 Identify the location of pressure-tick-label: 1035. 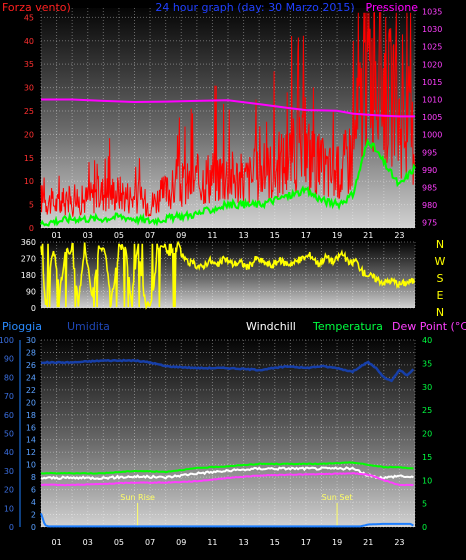
(432, 12).